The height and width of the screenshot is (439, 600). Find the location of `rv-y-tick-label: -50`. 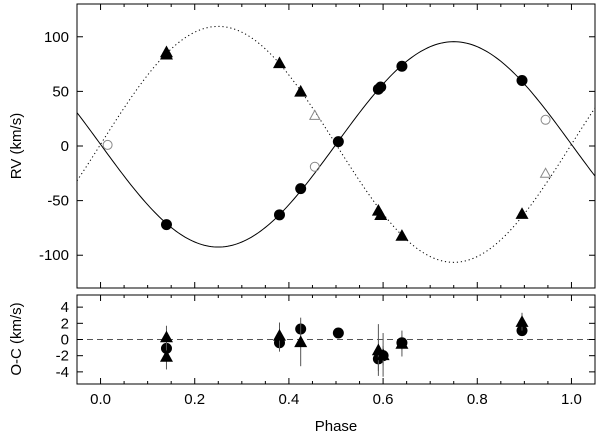

rv-y-tick-label: -50 is located at coordinates (58, 201).